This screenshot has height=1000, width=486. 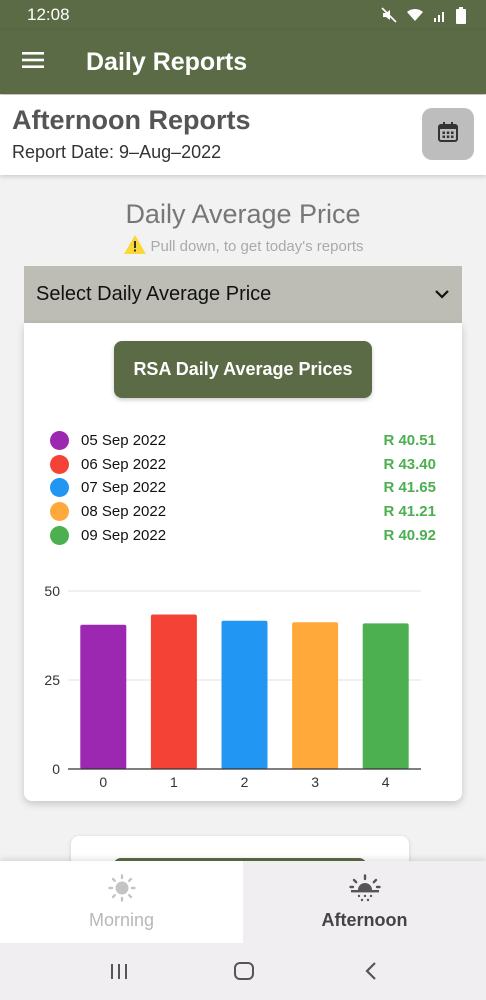 What do you see at coordinates (124, 488) in the screenshot?
I see `legend-date: 07 Sep 2022` at bounding box center [124, 488].